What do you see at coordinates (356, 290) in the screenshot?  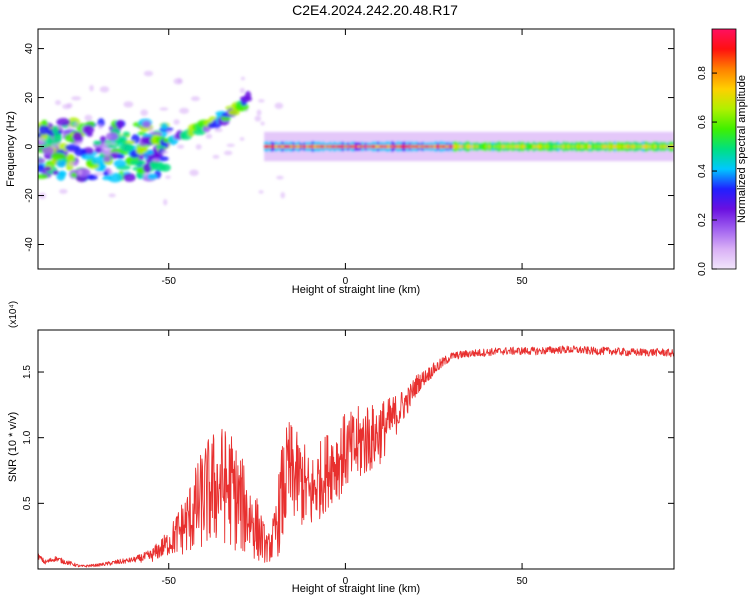 I see `spectrogram-xlabel: Height of straight line (km)` at bounding box center [356, 290].